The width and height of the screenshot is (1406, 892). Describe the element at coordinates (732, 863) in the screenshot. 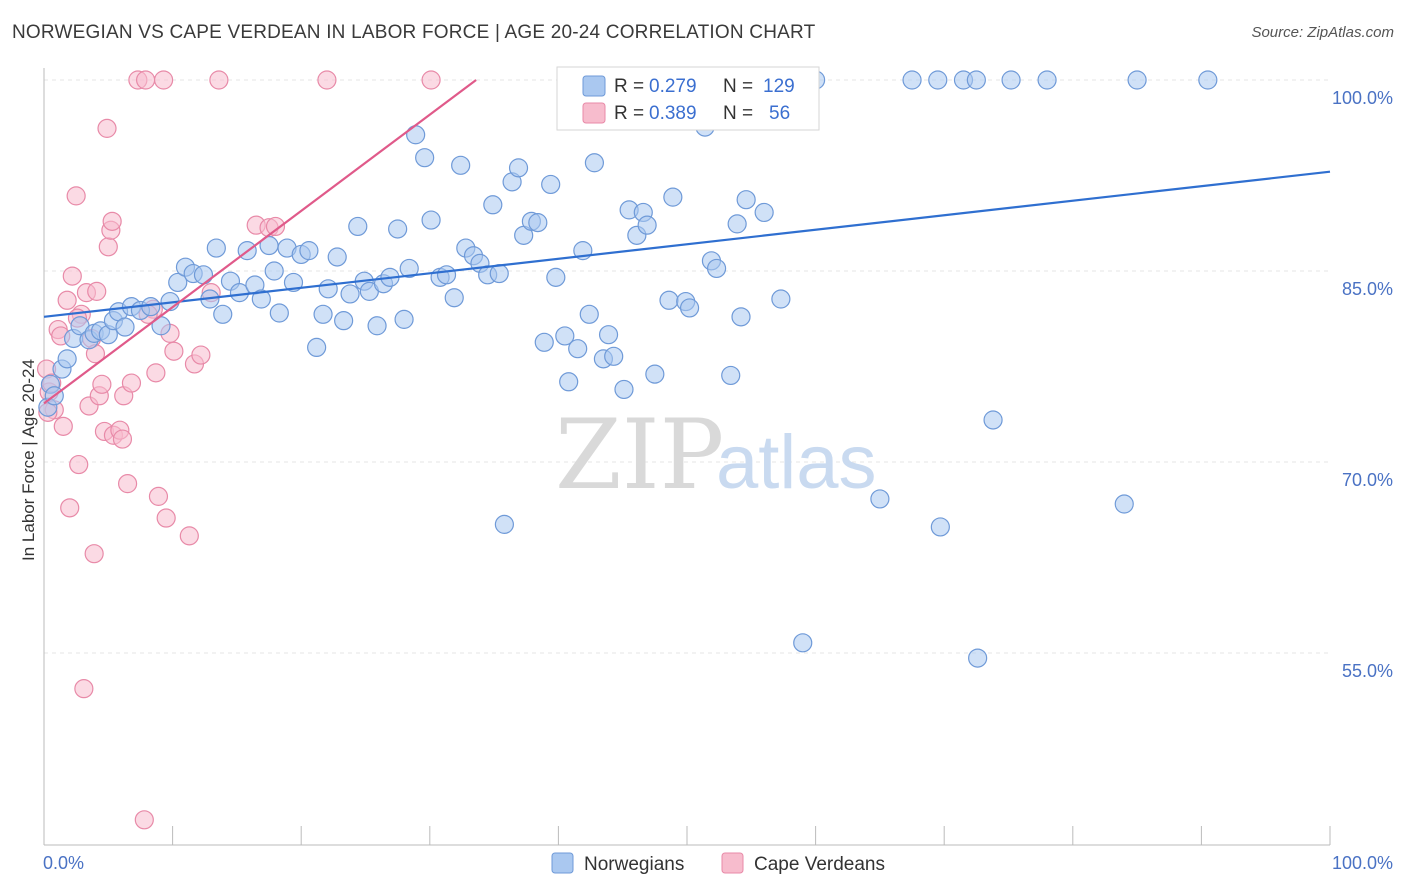

I see `series-legend-swatch-cape-verdeans` at that location.